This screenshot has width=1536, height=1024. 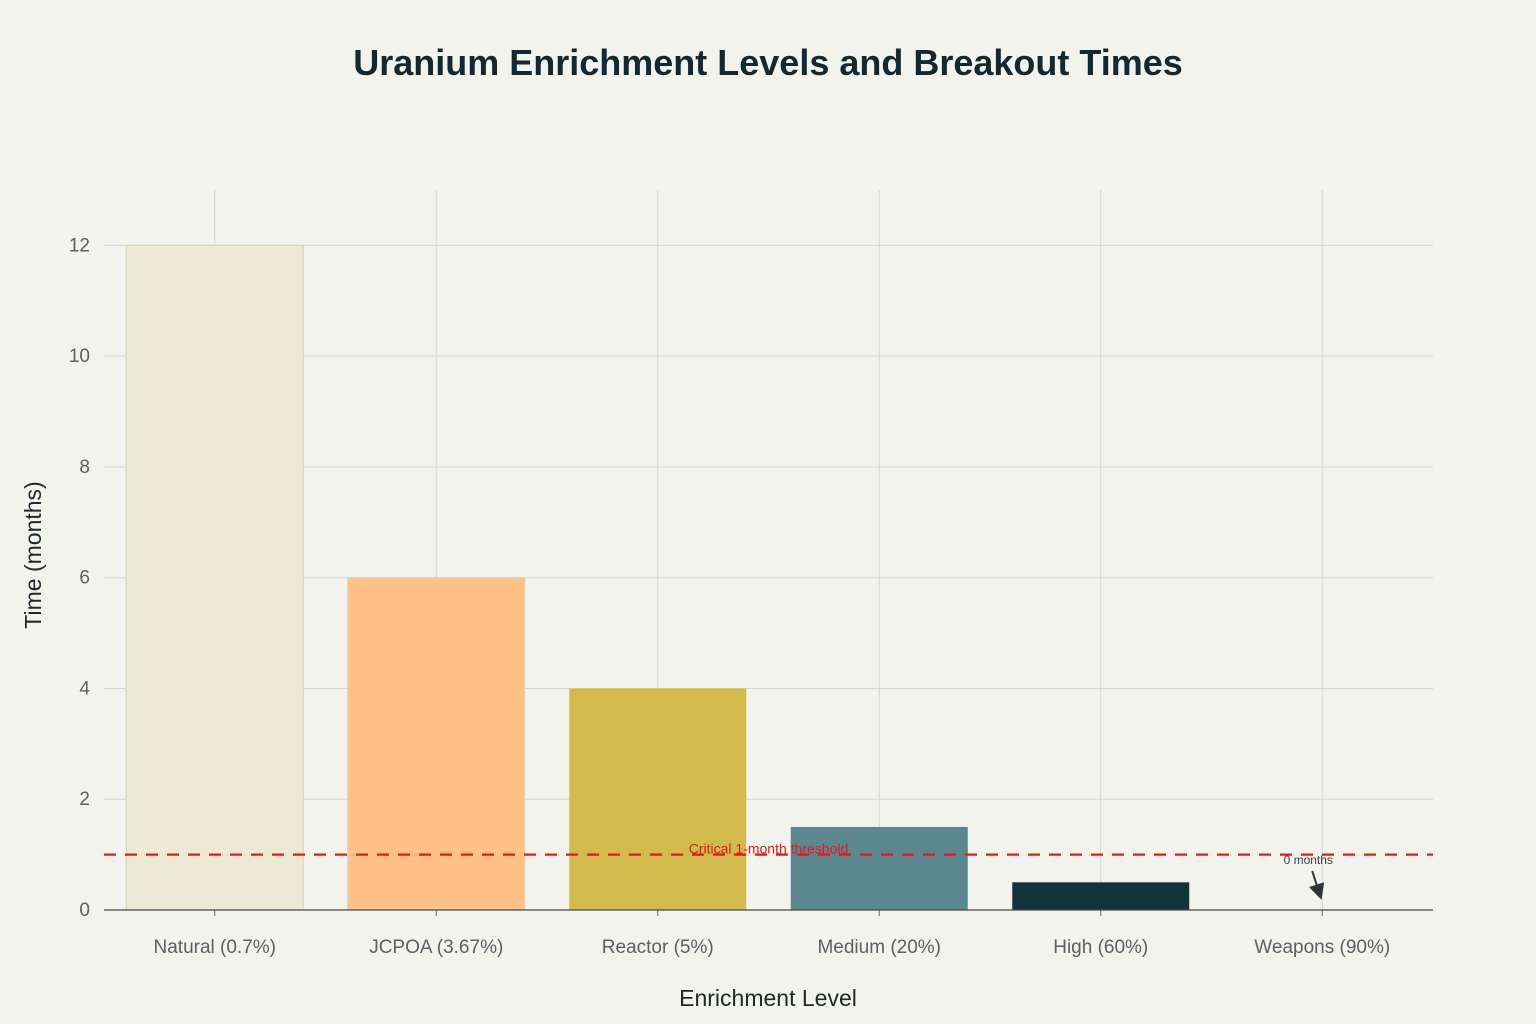 What do you see at coordinates (84, 799) in the screenshot?
I see `y-tick-label: 2` at bounding box center [84, 799].